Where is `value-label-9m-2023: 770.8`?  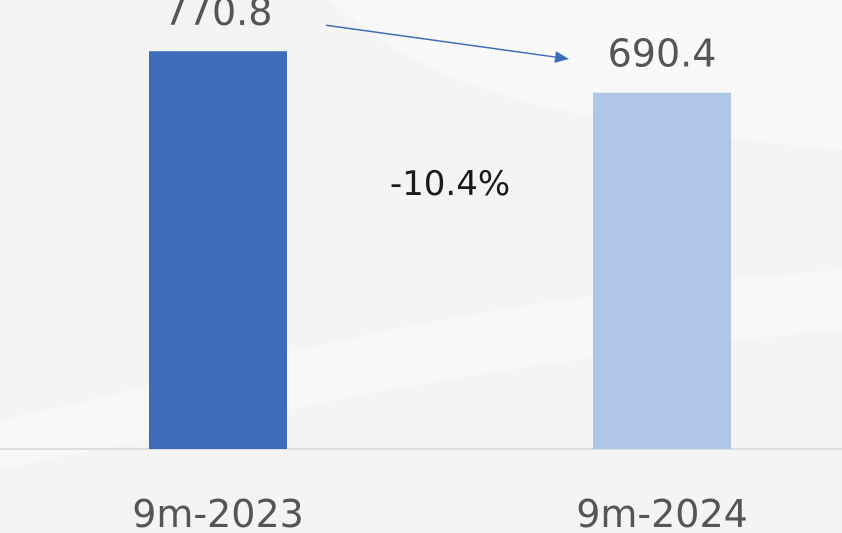 value-label-9m-2023: 770.8 is located at coordinates (218, 17).